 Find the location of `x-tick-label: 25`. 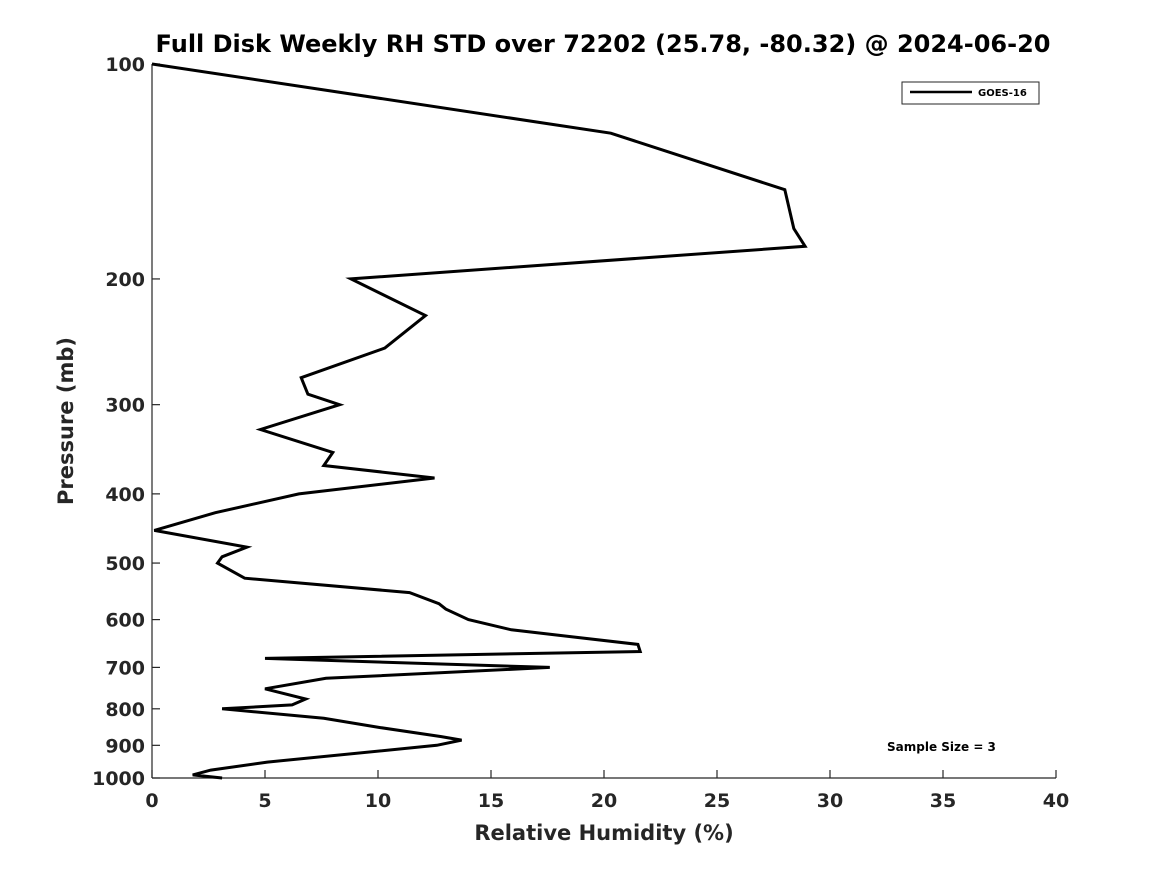

x-tick-label: 25 is located at coordinates (717, 801).